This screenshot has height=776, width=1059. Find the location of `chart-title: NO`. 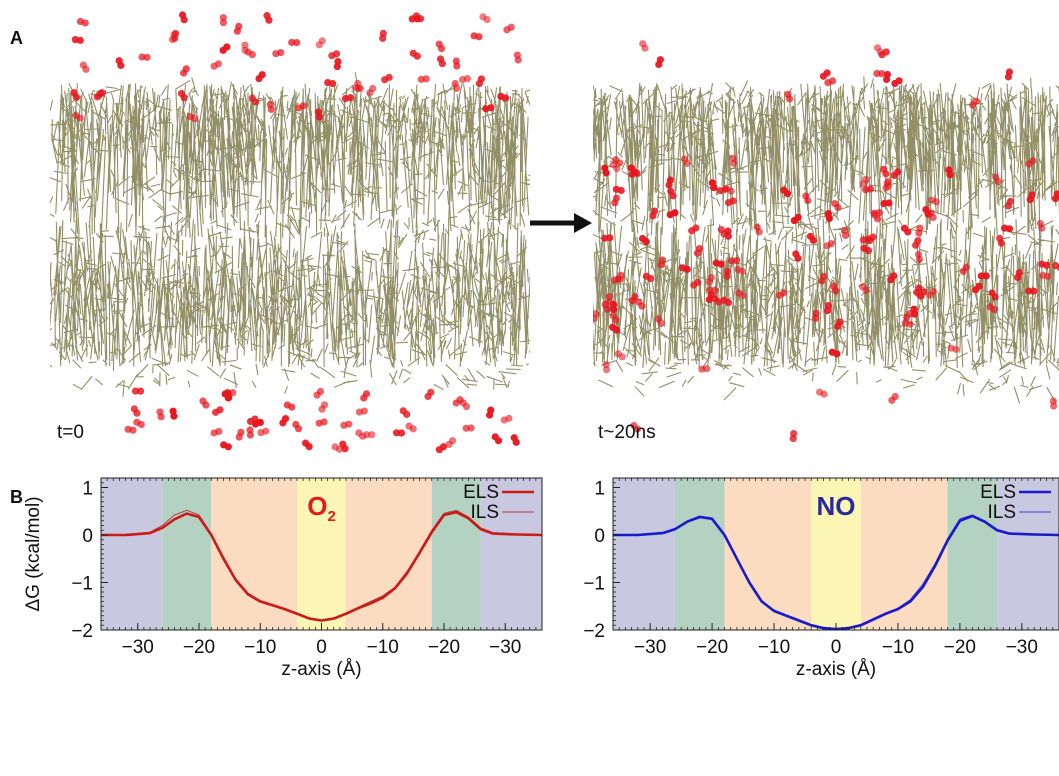

chart-title: NO is located at coordinates (836, 506).